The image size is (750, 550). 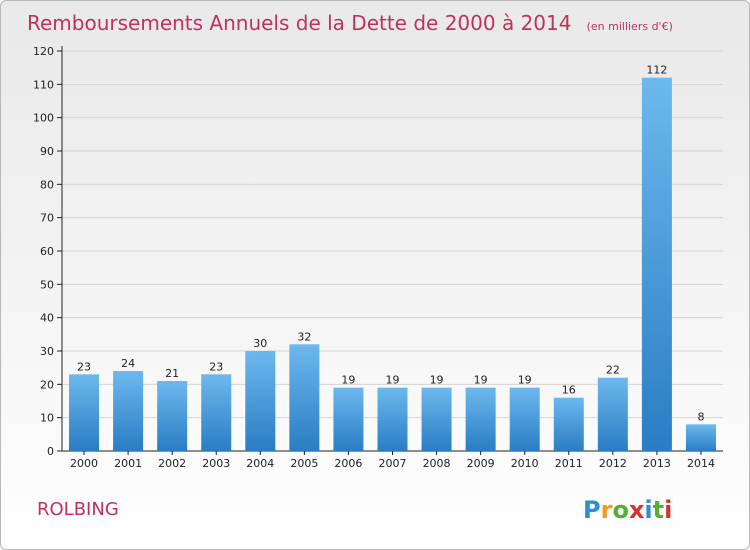 What do you see at coordinates (260, 401) in the screenshot?
I see `bar-2004` at bounding box center [260, 401].